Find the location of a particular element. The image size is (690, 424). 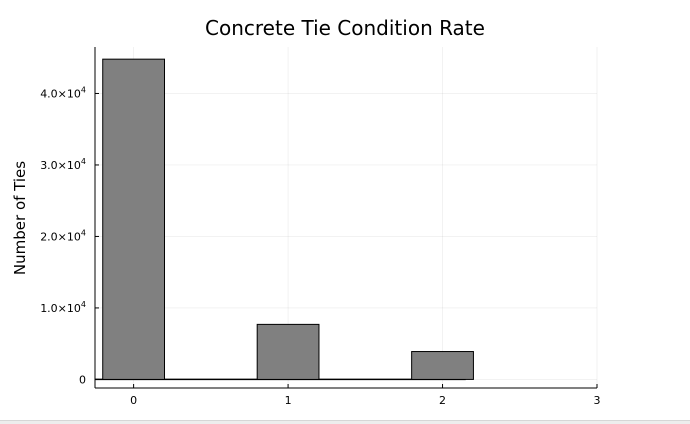

x-tick-label-2: 2 is located at coordinates (442, 400).